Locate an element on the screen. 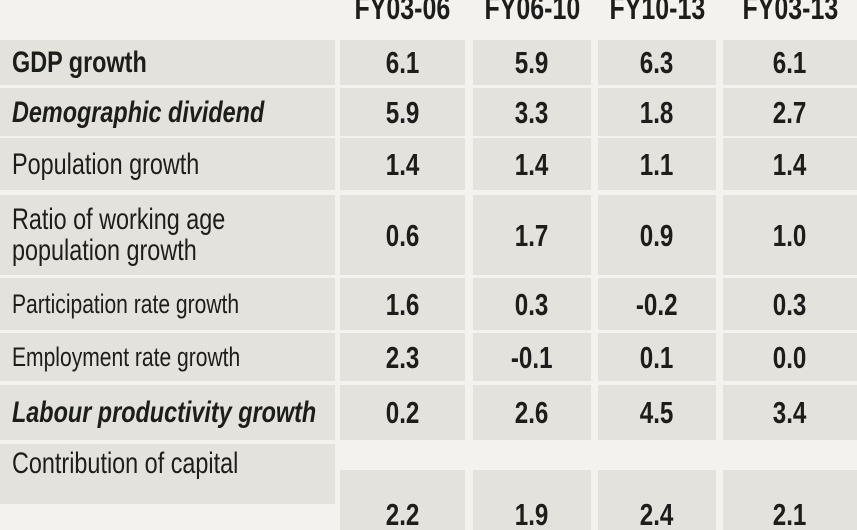  table-cell: 2.2 is located at coordinates (402, 500).